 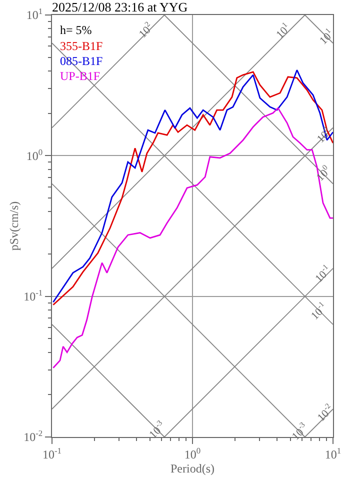 What do you see at coordinates (52, 454) in the screenshot?
I see `x-tick-label: 10$^{-1}$` at bounding box center [52, 454].